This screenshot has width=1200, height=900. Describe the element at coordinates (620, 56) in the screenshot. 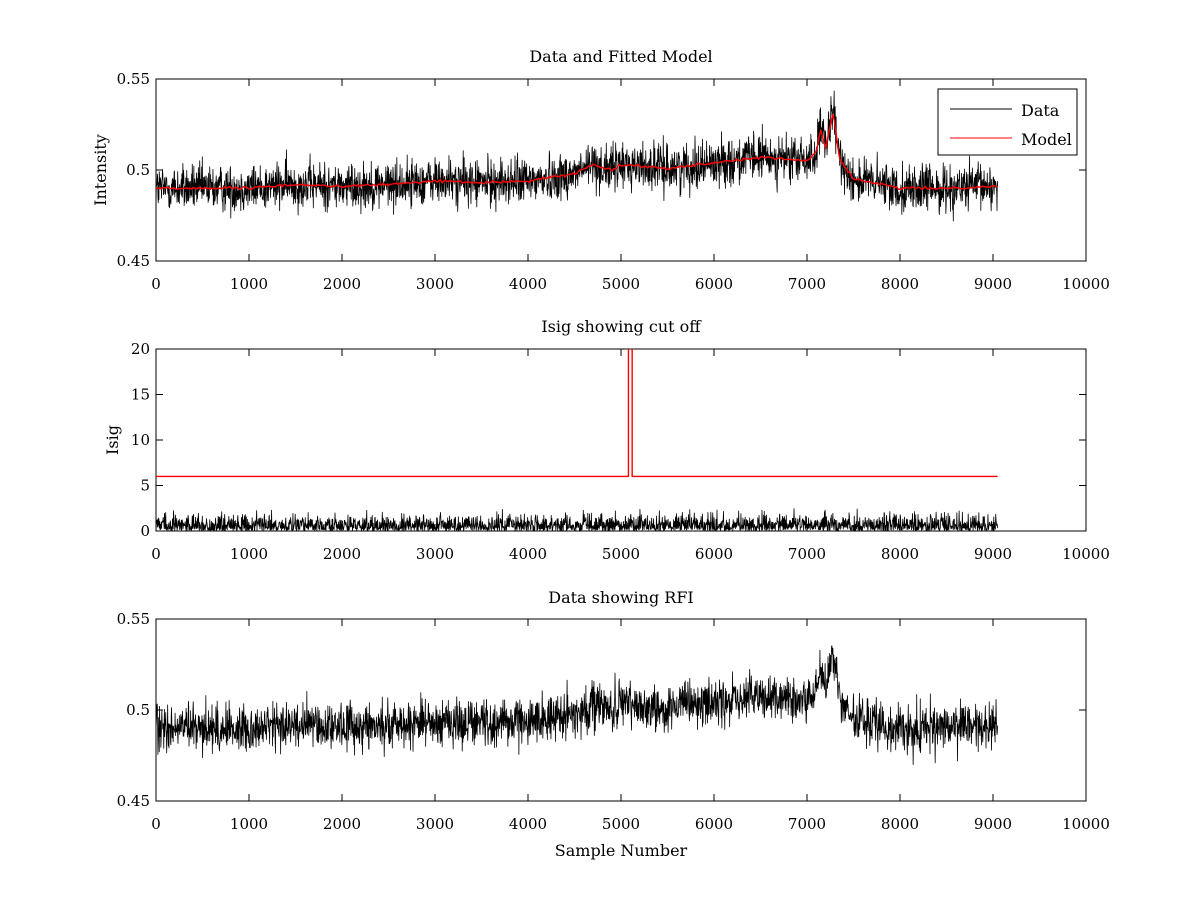

I see `subplot-title: Data and Fitted Model` at that location.